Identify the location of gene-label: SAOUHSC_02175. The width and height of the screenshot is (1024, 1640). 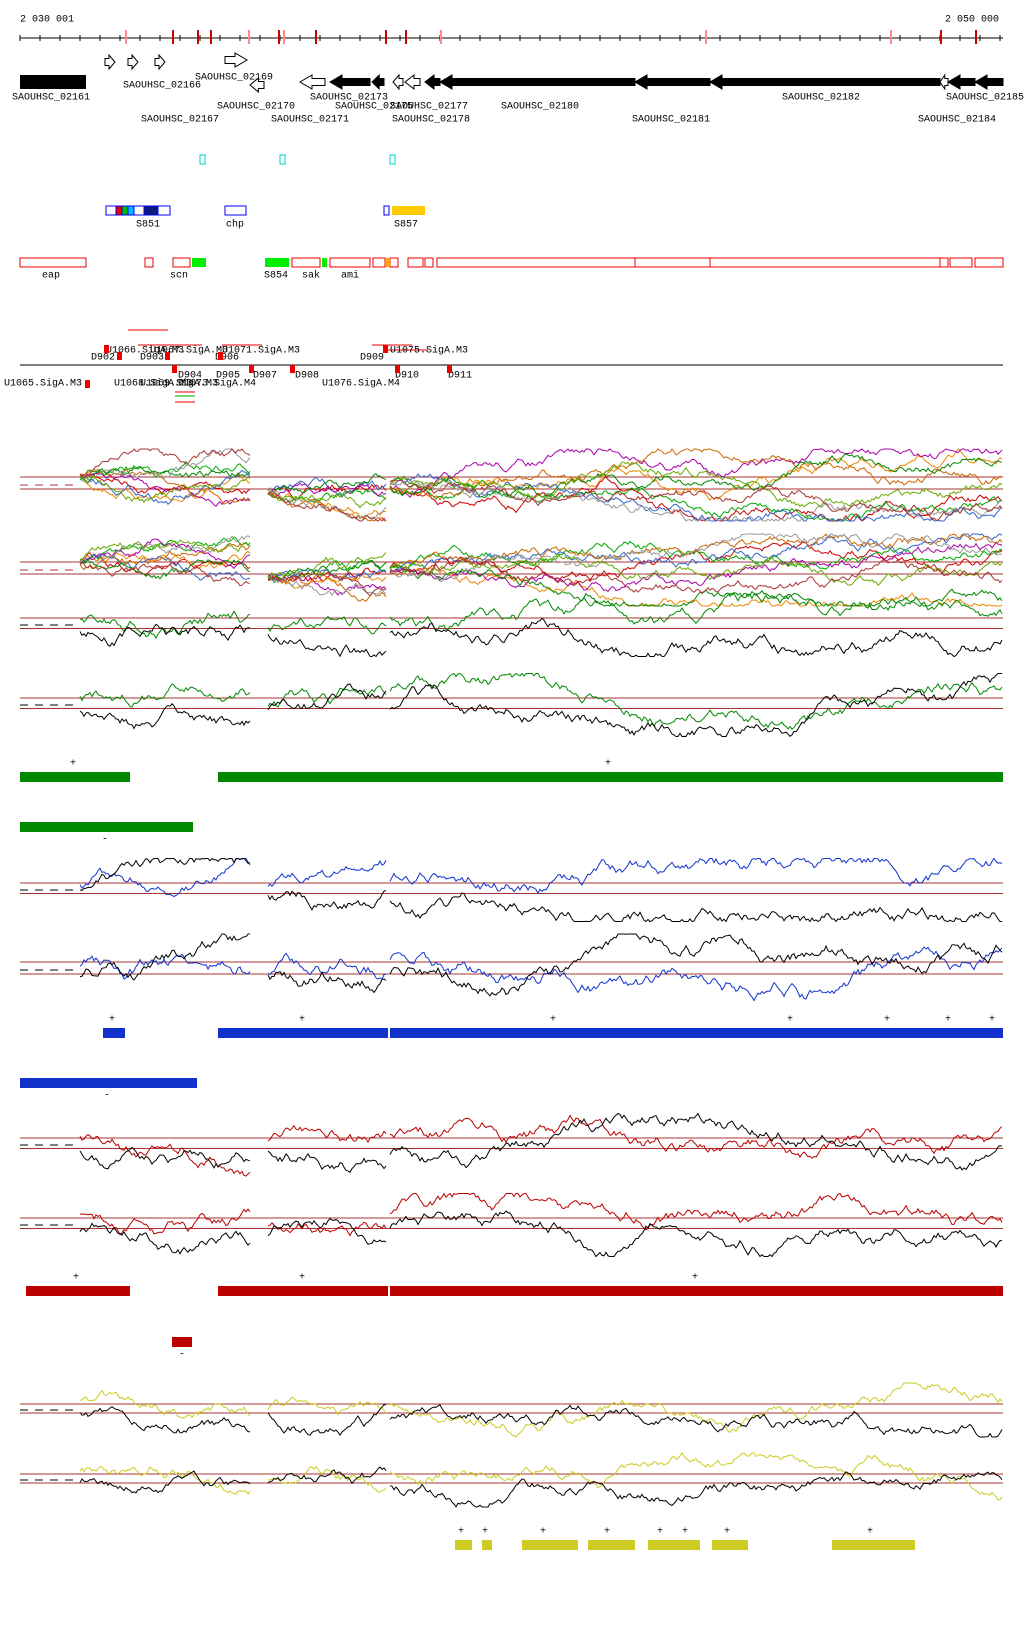
(374, 107).